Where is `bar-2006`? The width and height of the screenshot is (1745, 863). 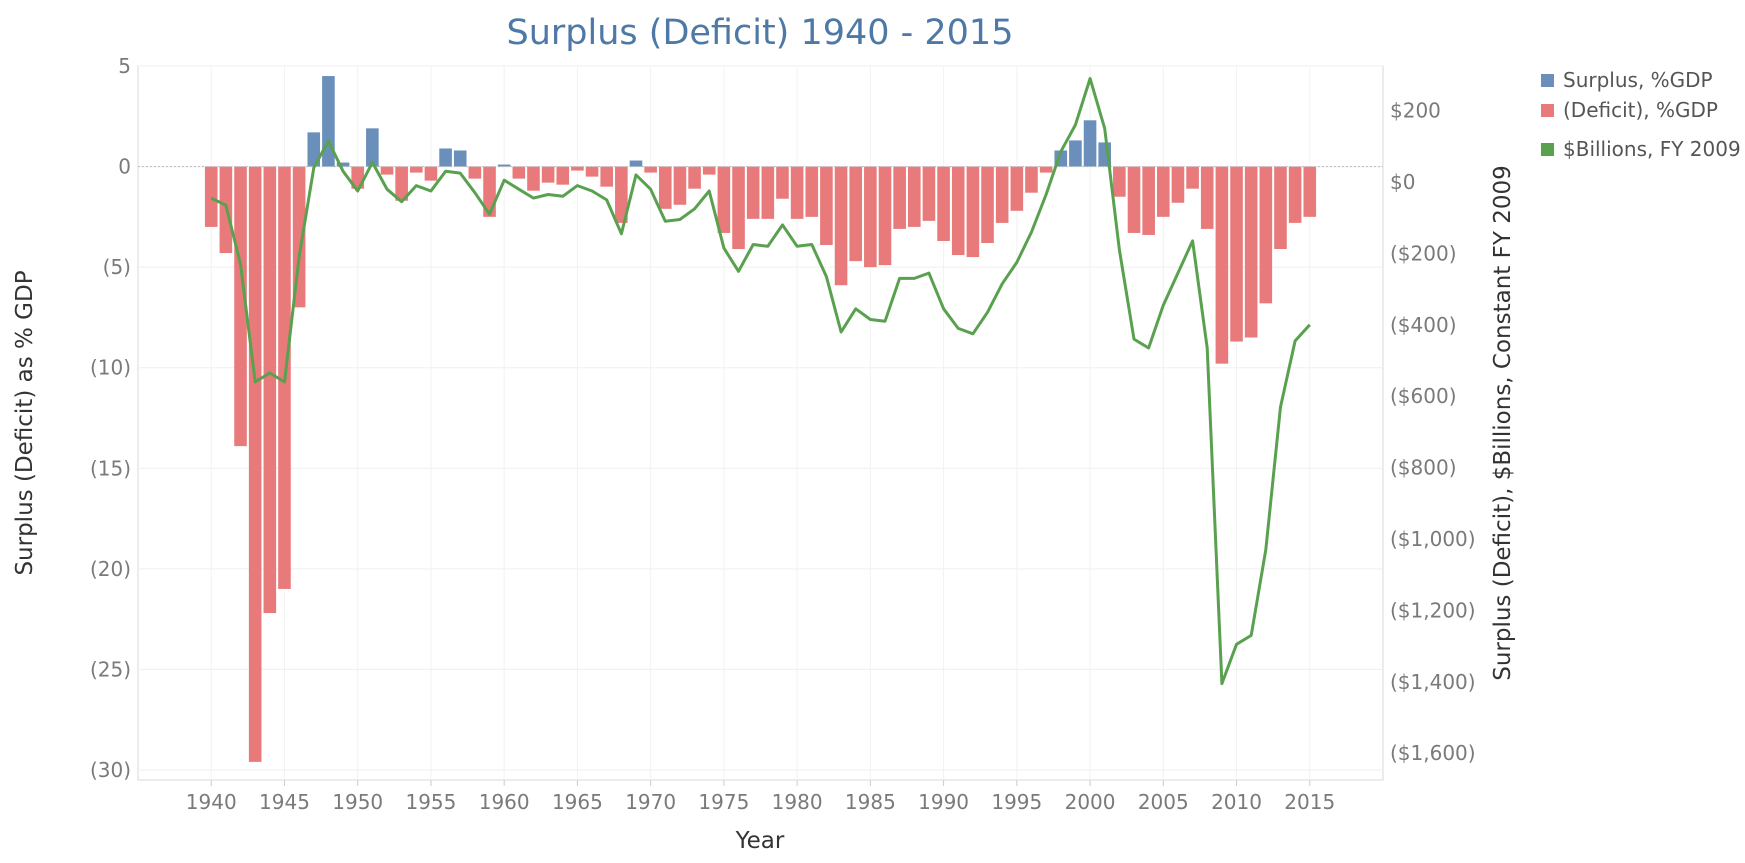
bar-2006 is located at coordinates (1178, 184).